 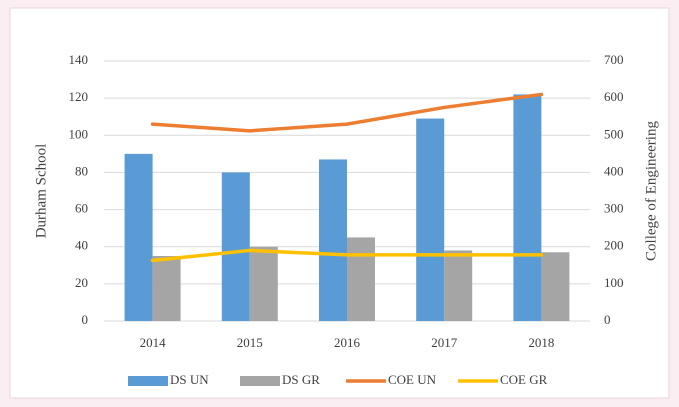 What do you see at coordinates (614, 133) in the screenshot?
I see `y2-tick-label: 500` at bounding box center [614, 133].